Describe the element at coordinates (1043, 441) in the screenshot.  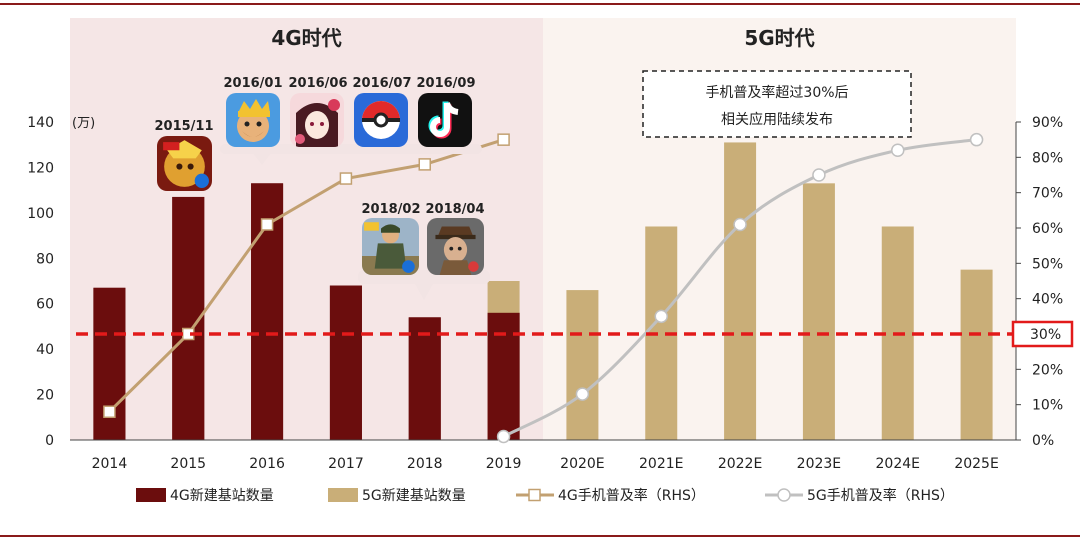
I see `y-right-tick-label: 0%` at that location.